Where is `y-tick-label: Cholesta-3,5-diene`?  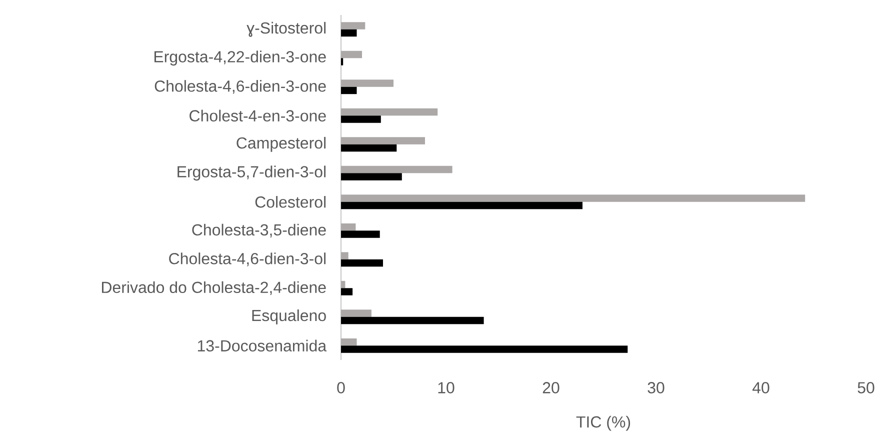 y-tick-label: Cholesta-3,5-diene is located at coordinates (259, 231).